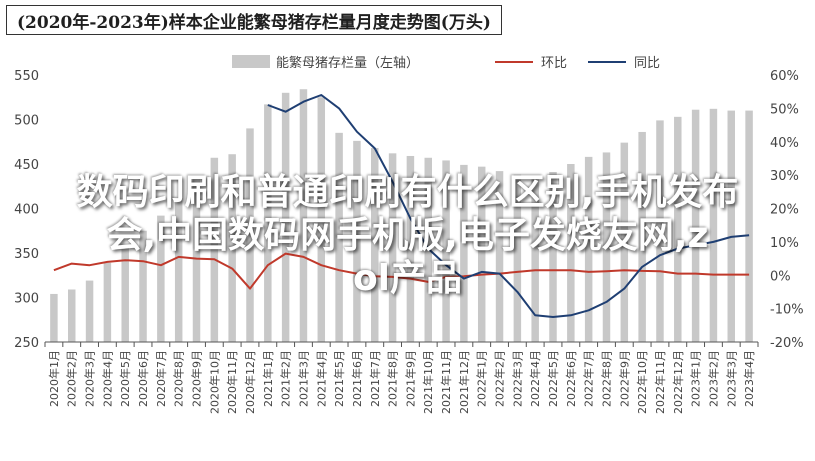 The height and width of the screenshot is (461, 815). Describe the element at coordinates (254, 20) in the screenshot. I see `chart-title: (2020年-2023年)样本企业能繁母猪存栏量月度走势图(万头)` at that location.